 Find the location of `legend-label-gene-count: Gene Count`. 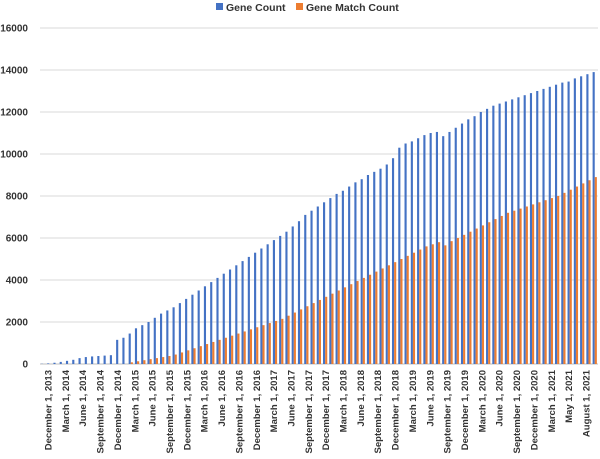

legend-label-gene-count: Gene Count is located at coordinates (256, 8).